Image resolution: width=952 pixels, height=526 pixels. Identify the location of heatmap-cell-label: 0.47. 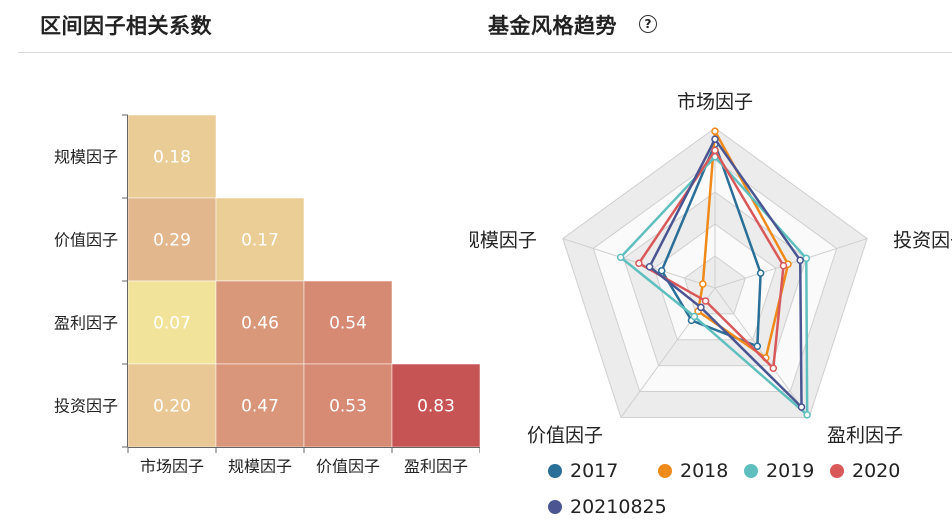
(260, 407).